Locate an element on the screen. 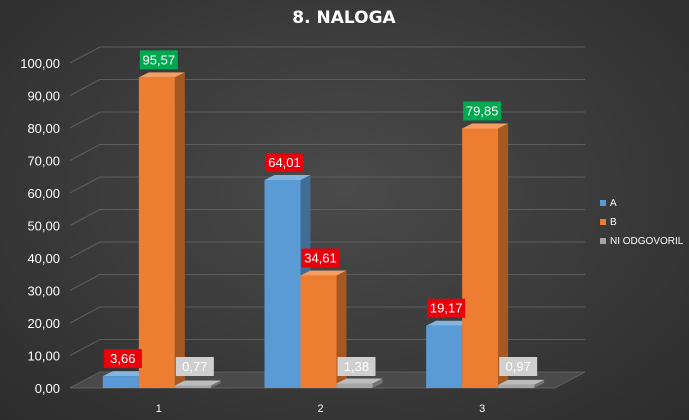 This screenshot has height=420, width=689. data-label: 34,61 is located at coordinates (320, 258).